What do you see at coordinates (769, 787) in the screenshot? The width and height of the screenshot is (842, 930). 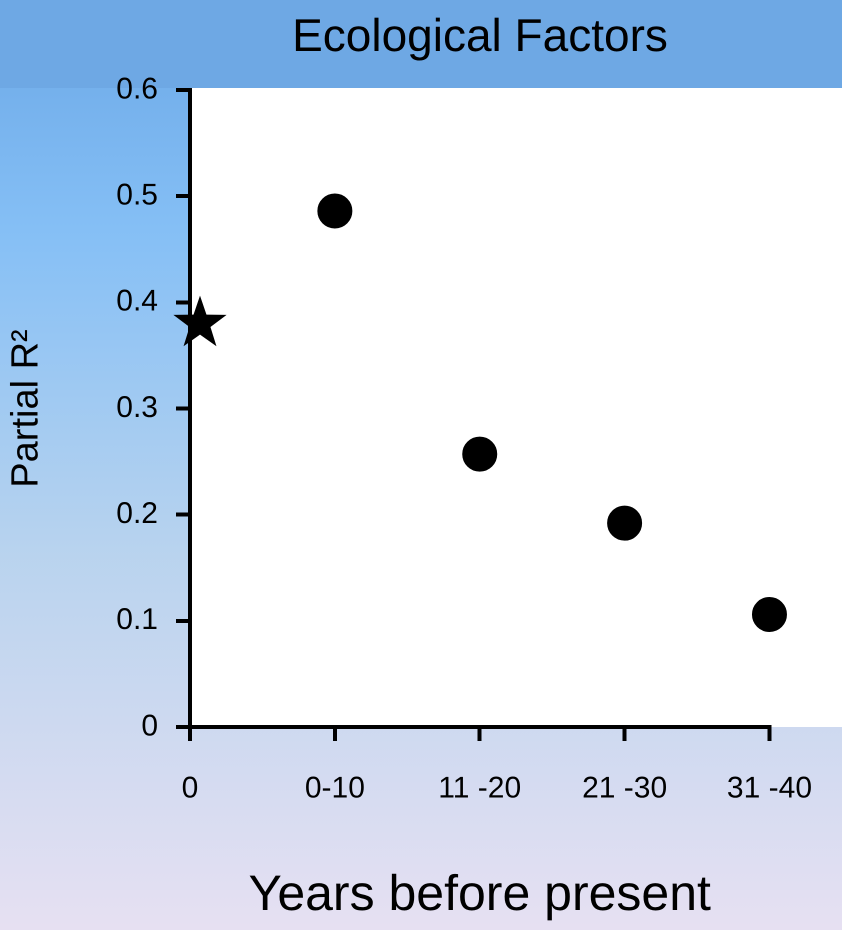 I see `x-tick-label: 31 -40` at bounding box center [769, 787].